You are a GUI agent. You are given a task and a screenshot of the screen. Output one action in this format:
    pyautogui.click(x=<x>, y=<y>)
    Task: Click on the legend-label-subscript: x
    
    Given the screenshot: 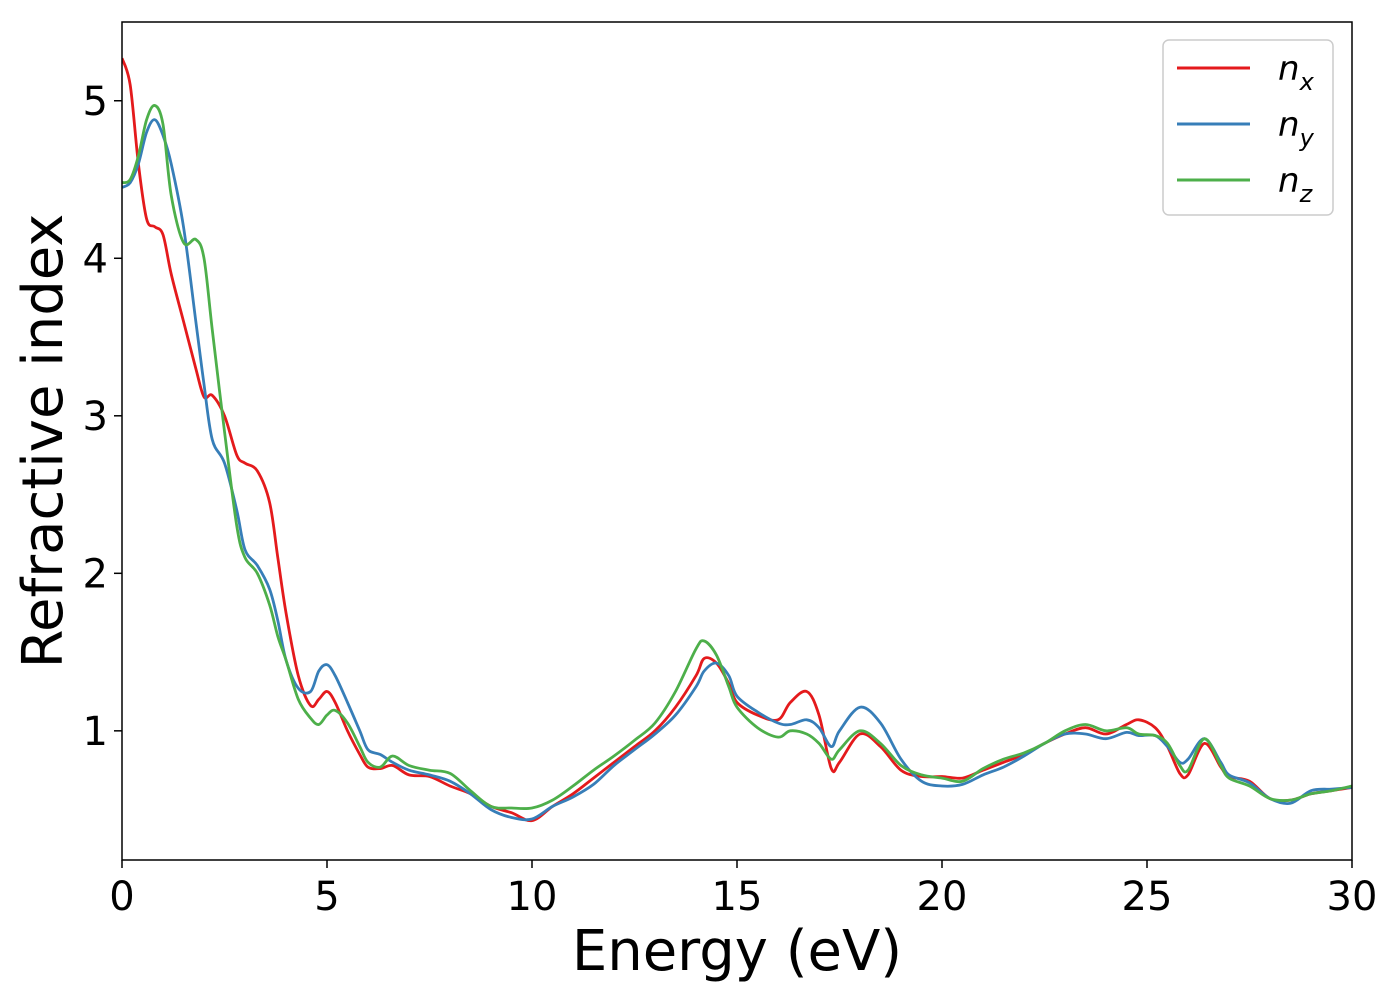 What is the action you would take?
    pyautogui.click(x=1307, y=82)
    